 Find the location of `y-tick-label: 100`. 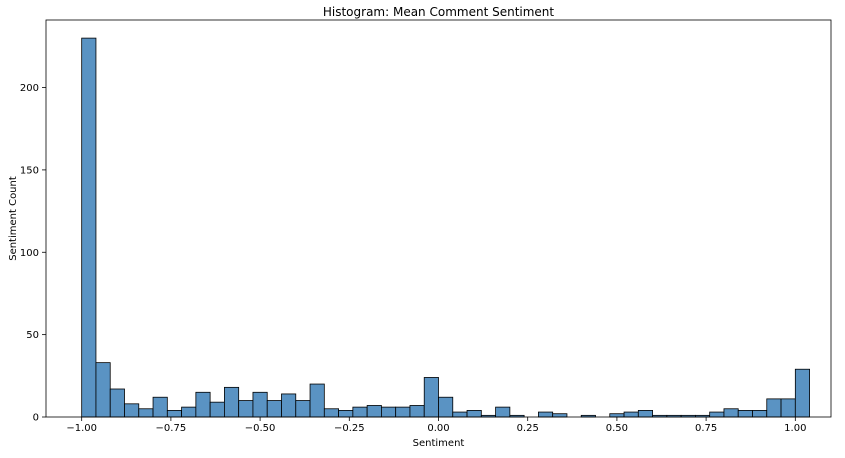

y-tick-label: 100 is located at coordinates (29, 253).